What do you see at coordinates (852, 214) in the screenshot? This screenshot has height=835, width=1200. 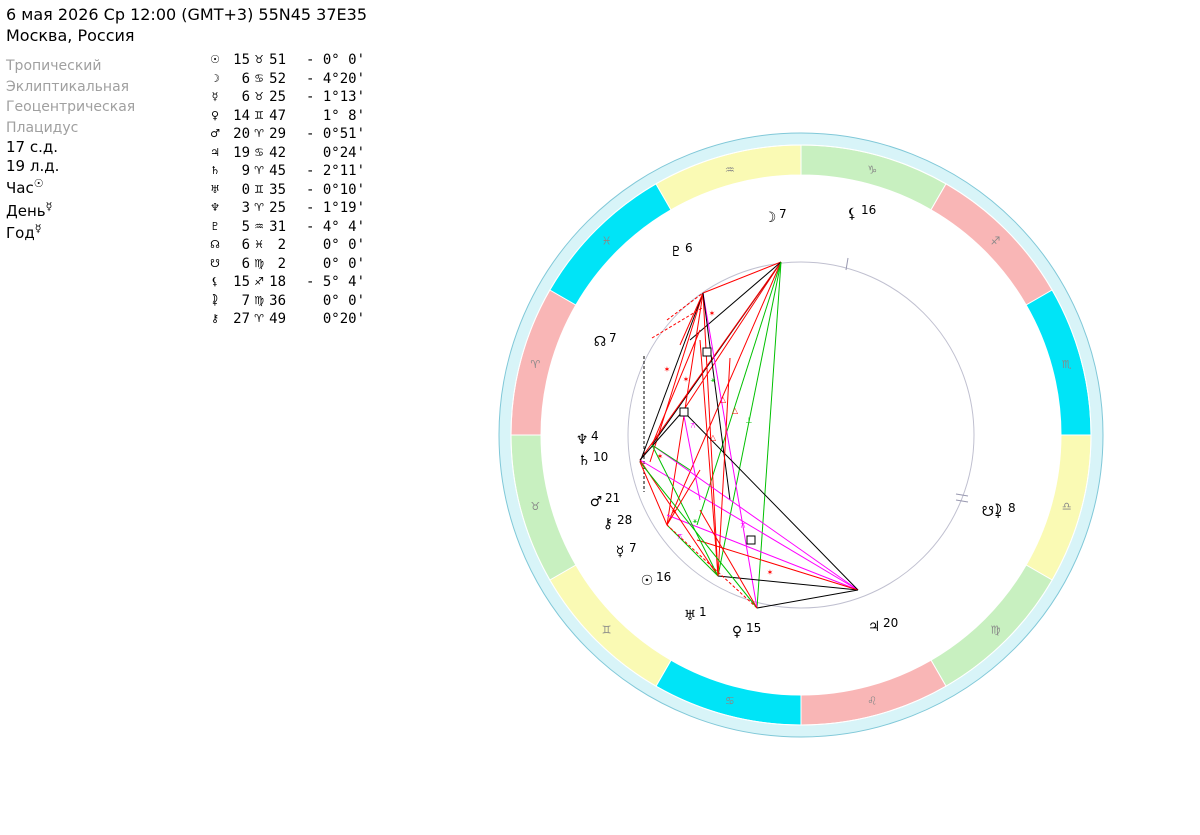 I see `planet-glyph: ⚸` at bounding box center [852, 214].